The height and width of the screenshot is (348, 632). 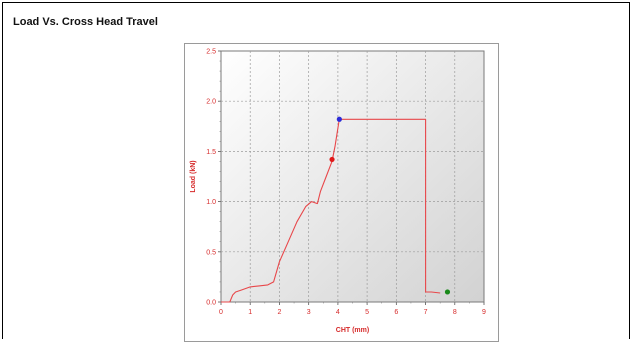 I want to click on x-tick-label: 1, so click(x=250, y=312).